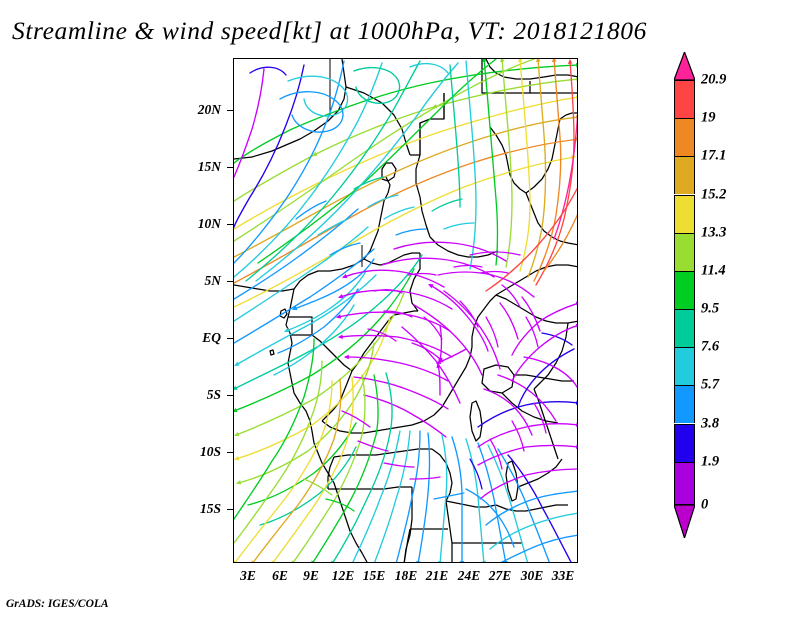  What do you see at coordinates (209, 166) in the screenshot?
I see `axis-label-y: 15N` at bounding box center [209, 166].